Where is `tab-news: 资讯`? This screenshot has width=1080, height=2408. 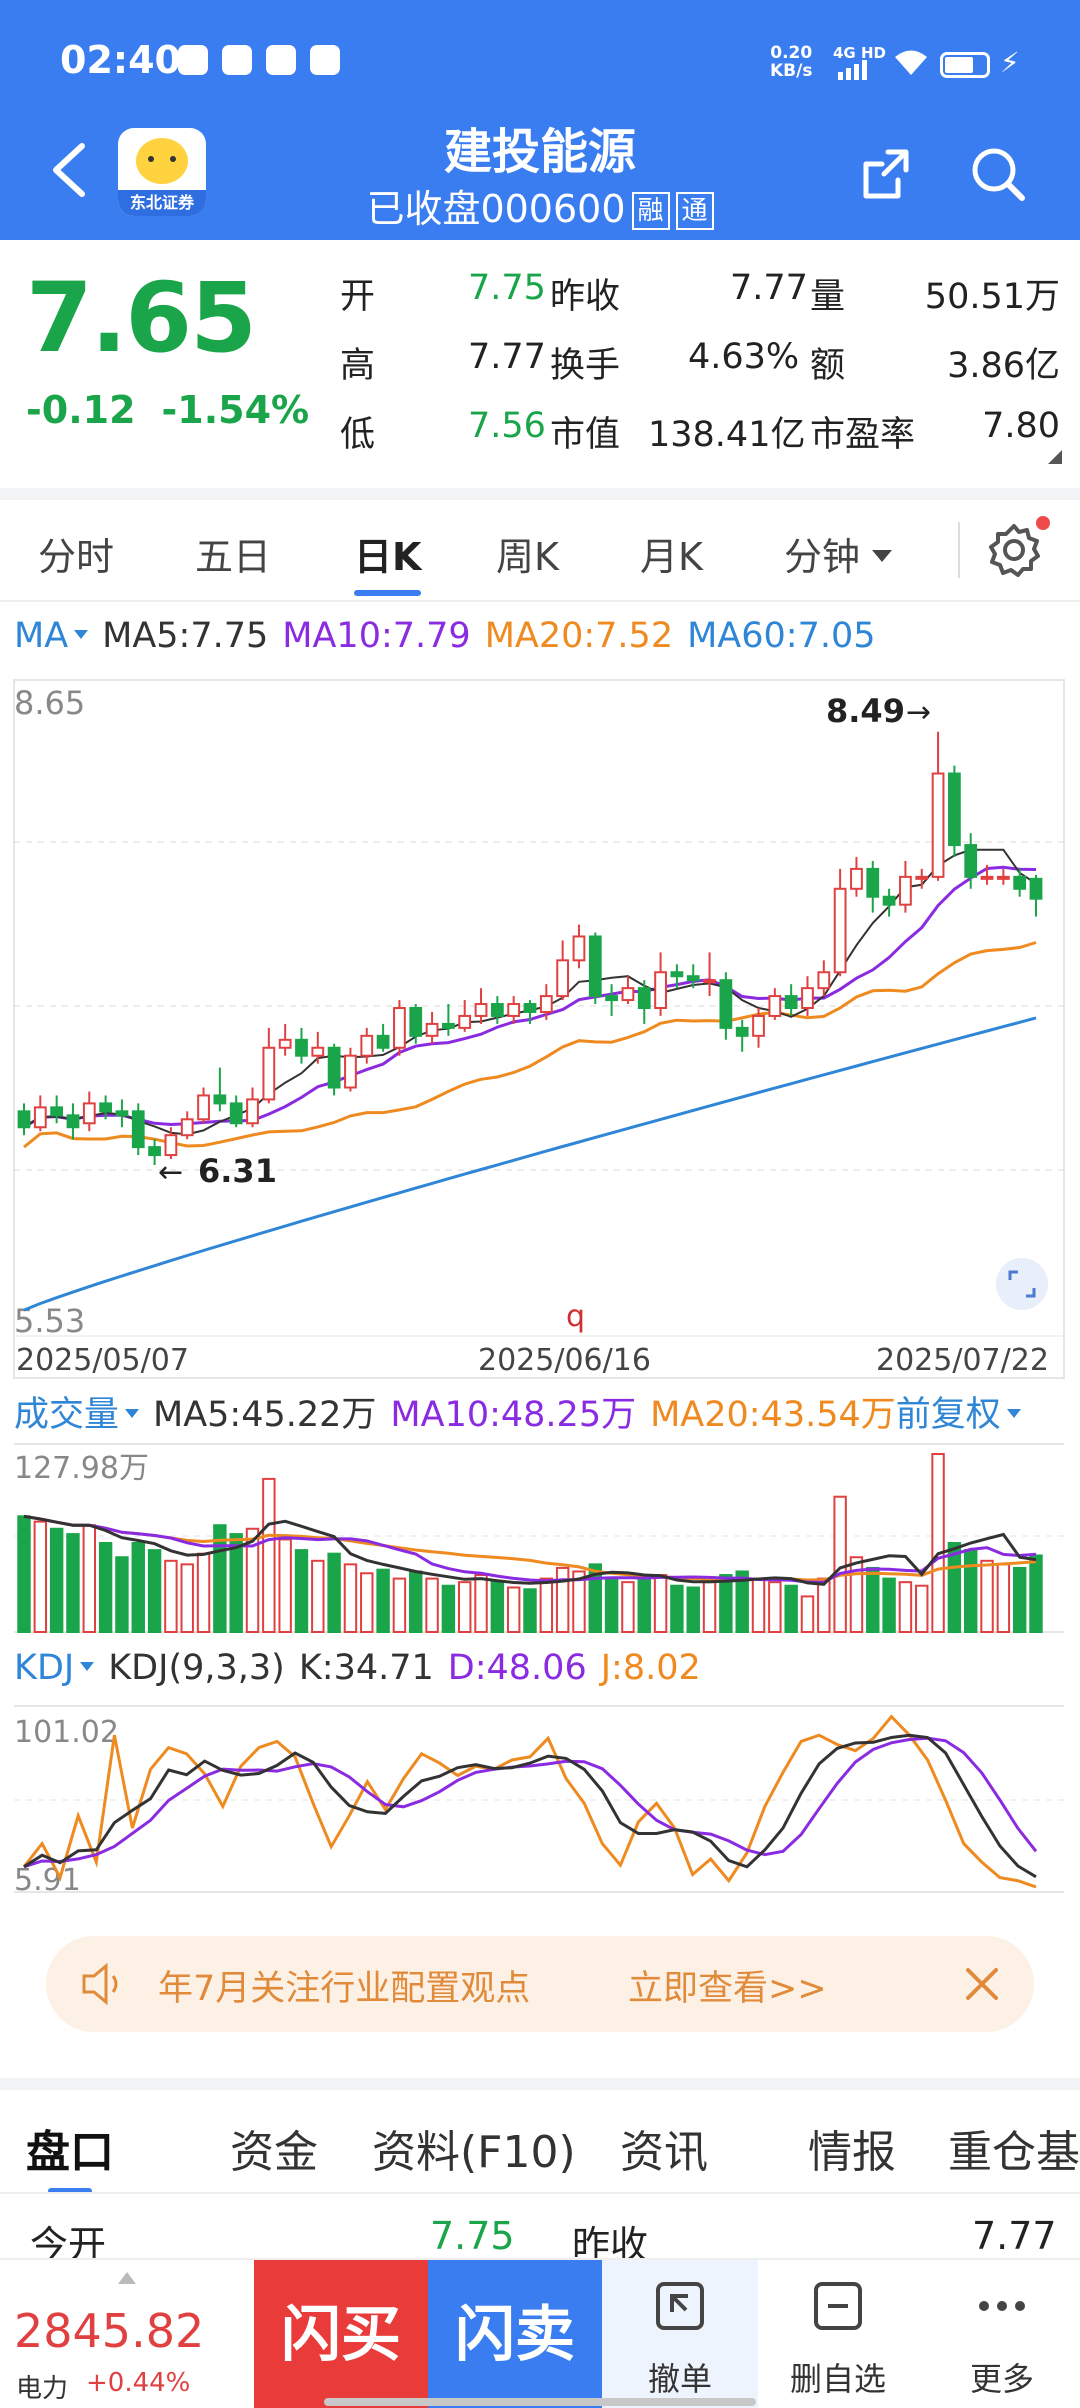 tab-news: 资讯 is located at coordinates (664, 2152).